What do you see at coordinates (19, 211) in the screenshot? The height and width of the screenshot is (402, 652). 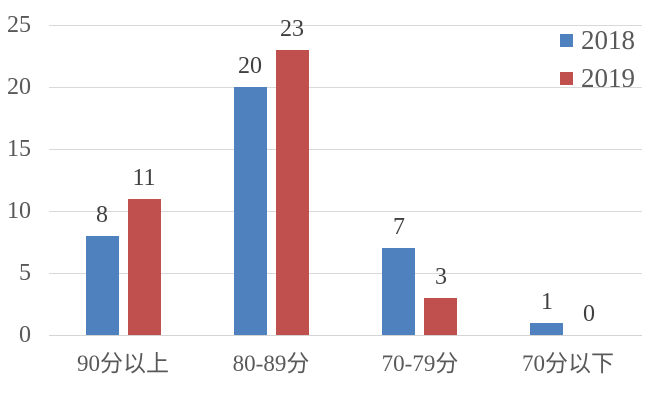 I see `y-axis-tick-label: 10` at bounding box center [19, 211].